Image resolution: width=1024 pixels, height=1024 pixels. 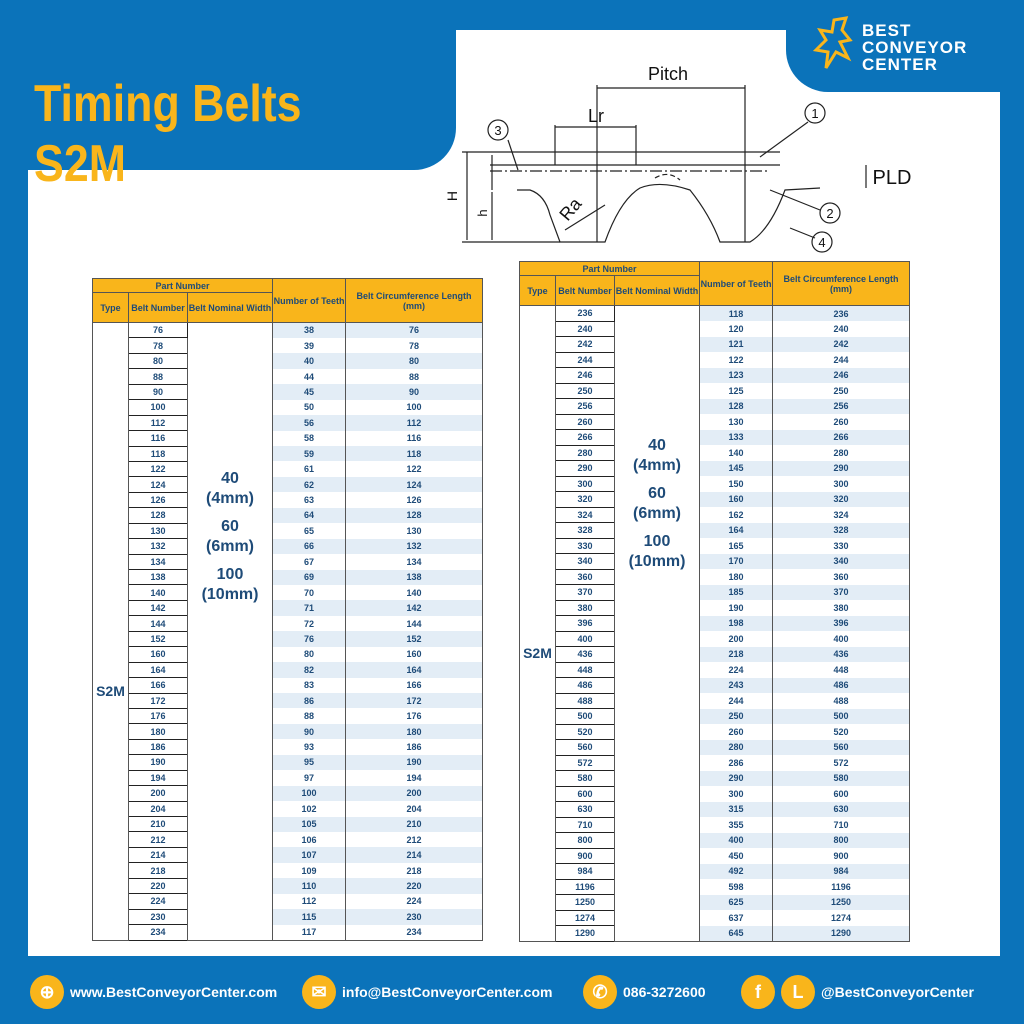 What do you see at coordinates (585, 933) in the screenshot?
I see `belt-number-cell: 1290` at bounding box center [585, 933].